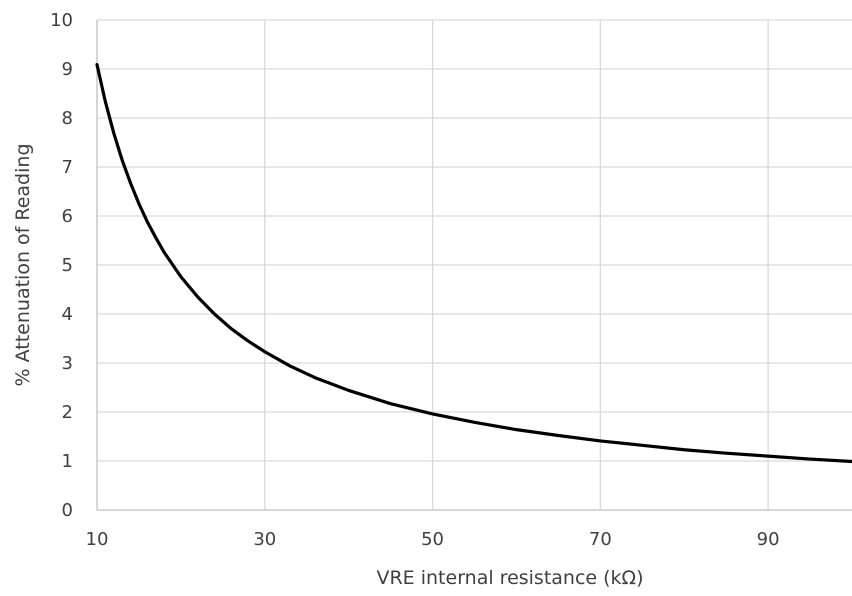 The height and width of the screenshot is (596, 852). What do you see at coordinates (23, 265) in the screenshot?
I see `y-axis-title: % Attenuation of Reading` at bounding box center [23, 265].